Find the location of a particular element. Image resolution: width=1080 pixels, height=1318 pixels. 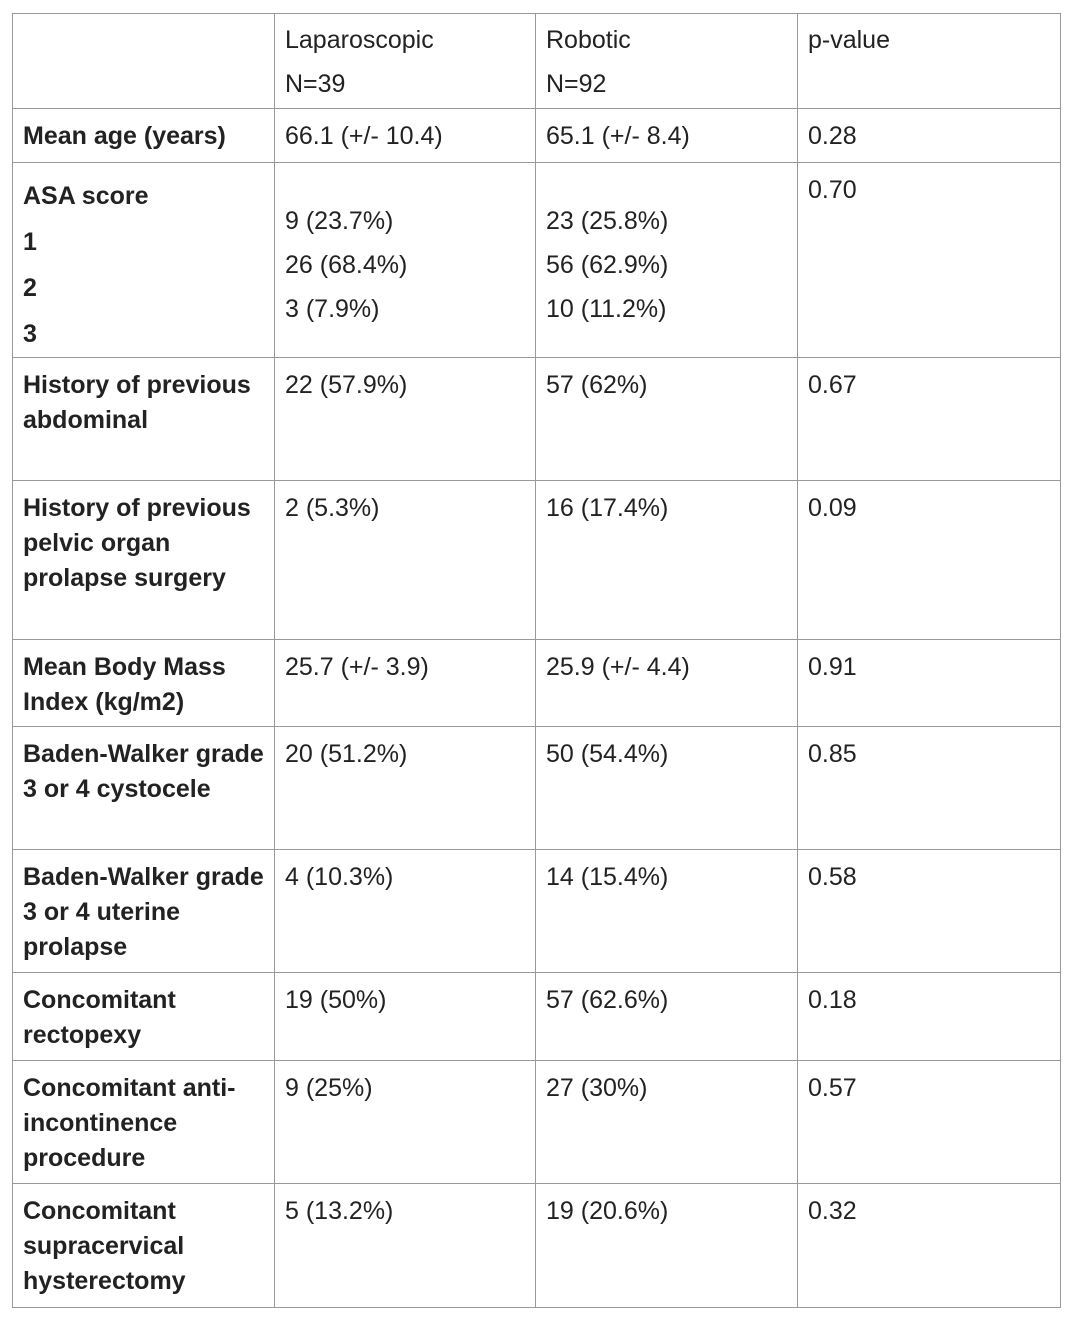

cell: 14 (15.4%) is located at coordinates (666, 911).